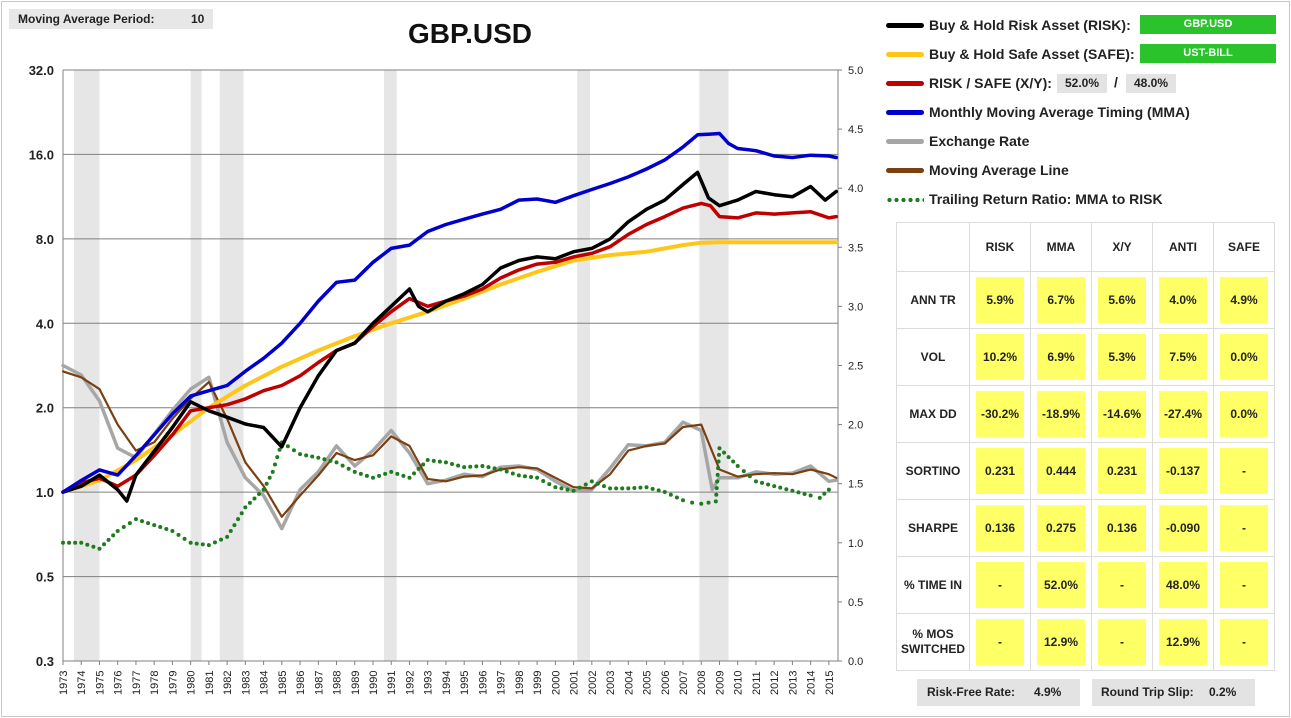 This screenshot has width=1291, height=718. What do you see at coordinates (173, 683) in the screenshot?
I see `x-tick-label: 1979` at bounding box center [173, 683].